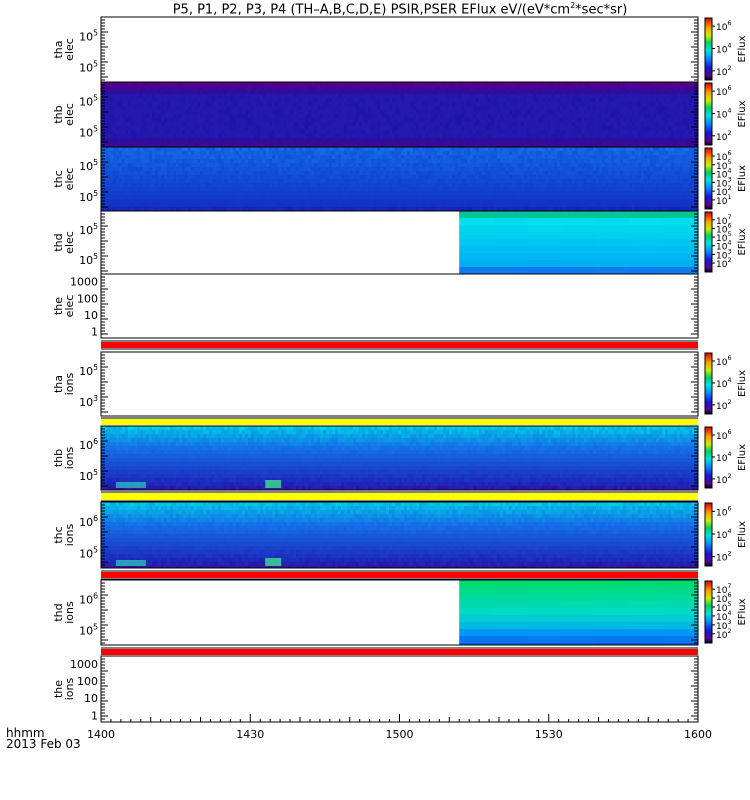 The image size is (750, 800). What do you see at coordinates (573, 5) in the screenshot?
I see `title-sup: 2` at bounding box center [573, 5].